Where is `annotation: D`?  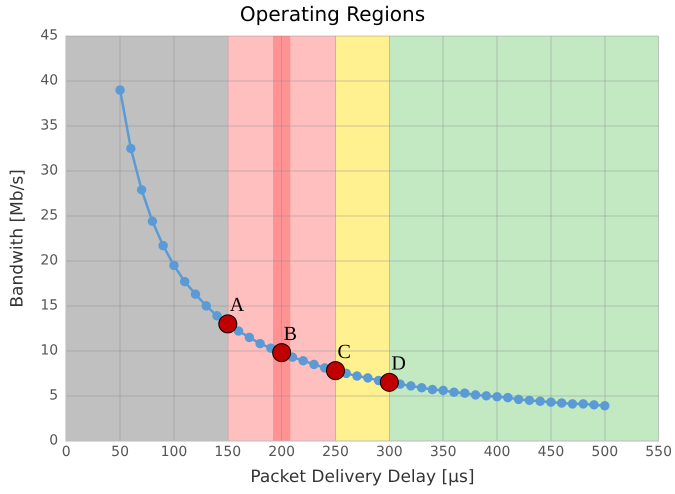 annotation: D is located at coordinates (398, 363).